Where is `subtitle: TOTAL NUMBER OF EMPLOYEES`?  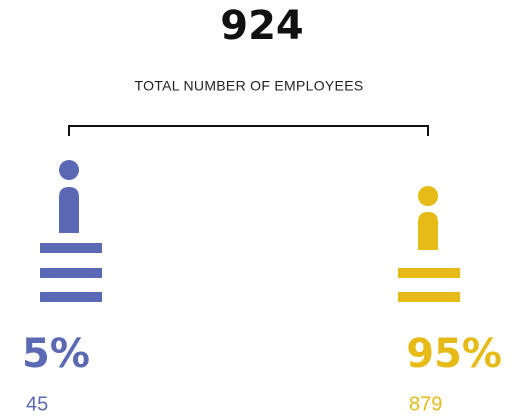 subtitle: TOTAL NUMBER OF EMPLOYEES is located at coordinates (249, 86).